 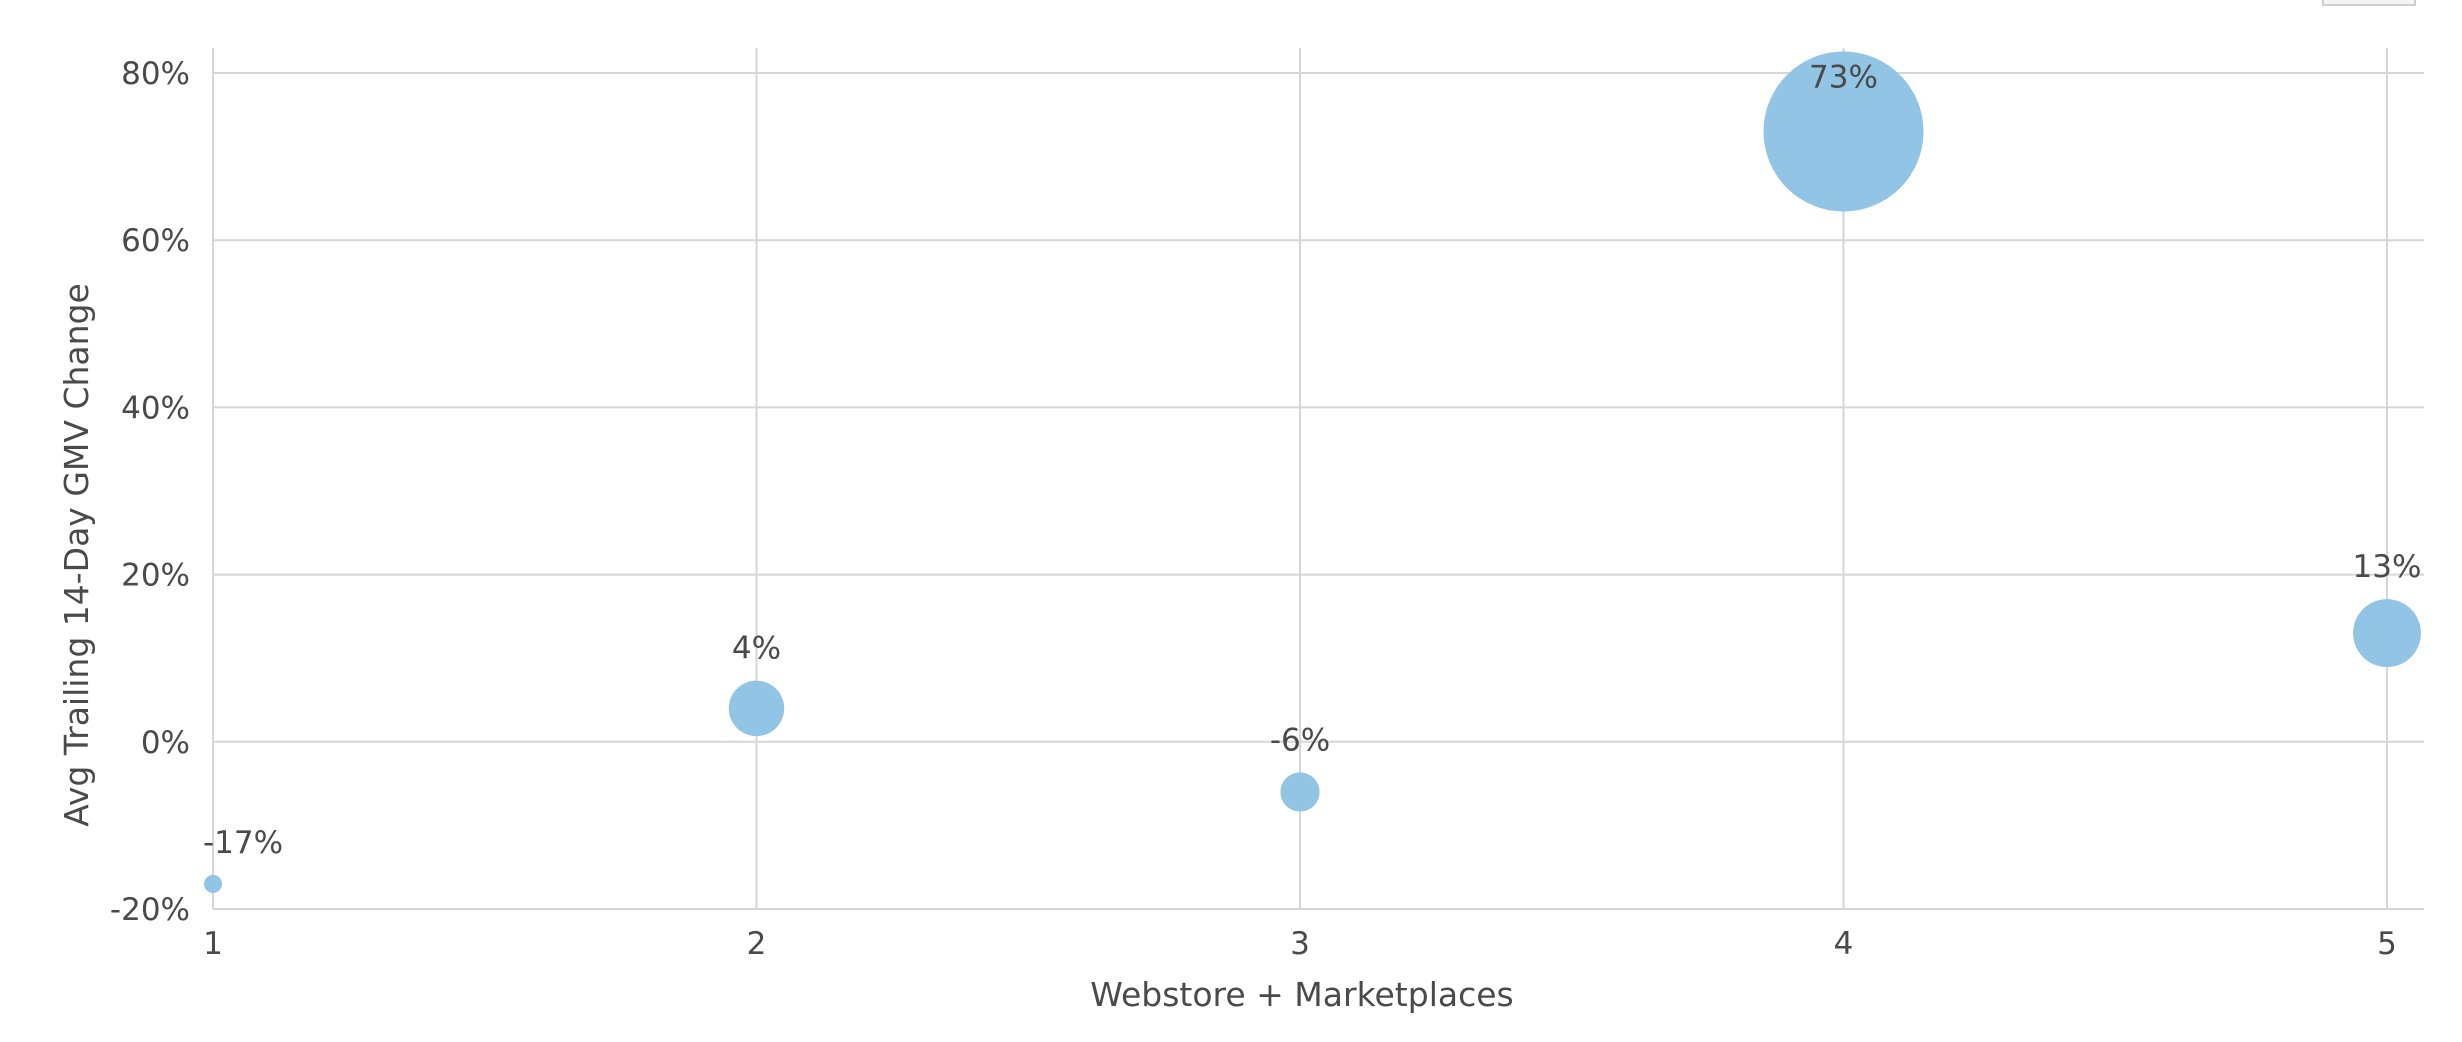 What do you see at coordinates (2387, 567) in the screenshot?
I see `data-label: 13%` at bounding box center [2387, 567].